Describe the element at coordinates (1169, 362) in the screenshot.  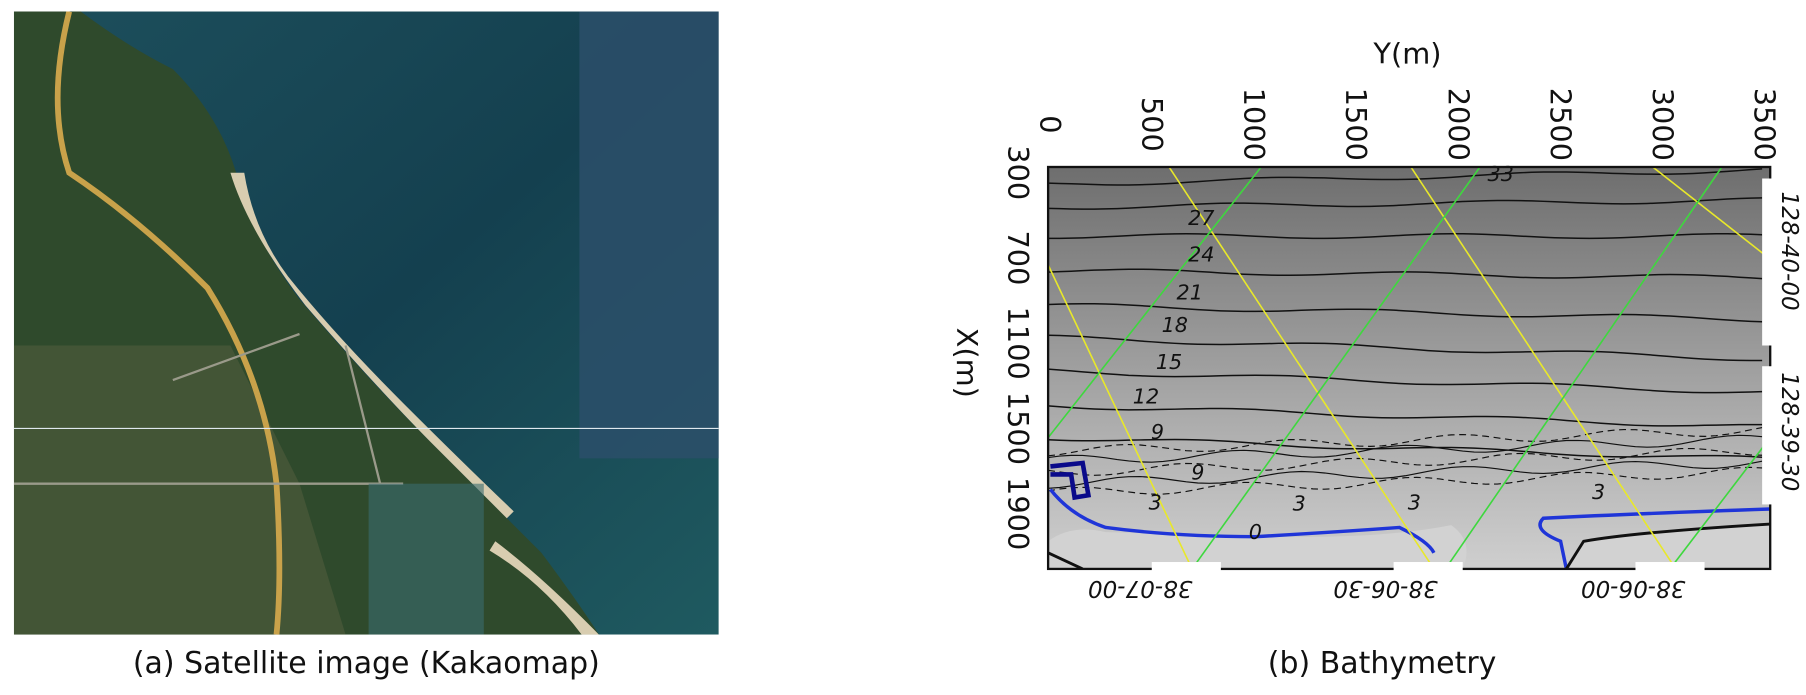
I see `contour-label: 15` at that location.